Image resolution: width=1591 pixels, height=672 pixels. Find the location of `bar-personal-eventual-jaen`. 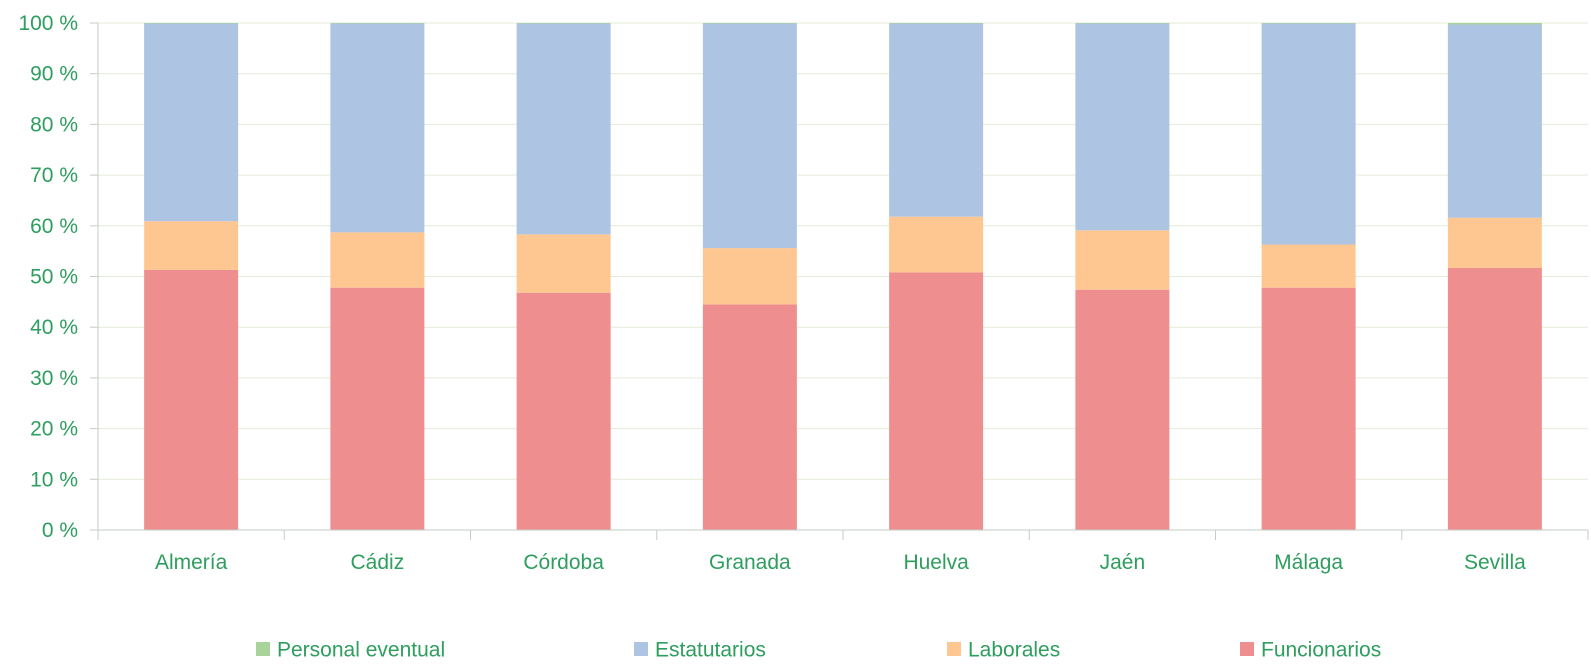

bar-personal-eventual-jaen is located at coordinates (1122, 23).